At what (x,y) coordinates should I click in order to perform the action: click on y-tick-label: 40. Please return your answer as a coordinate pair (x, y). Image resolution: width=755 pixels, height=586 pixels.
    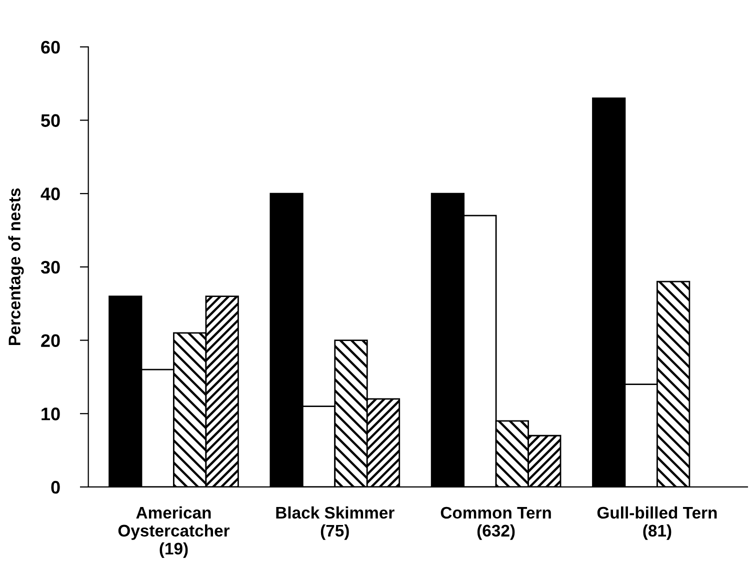
    Looking at the image, I should click on (50, 194).